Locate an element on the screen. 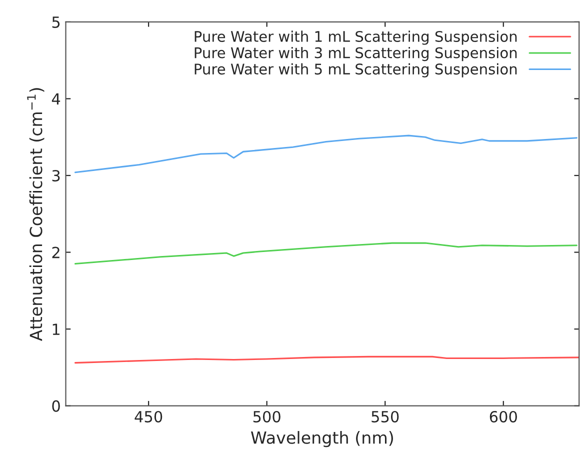 The image size is (582, 457). x-tick-label: 450 is located at coordinates (148, 416).